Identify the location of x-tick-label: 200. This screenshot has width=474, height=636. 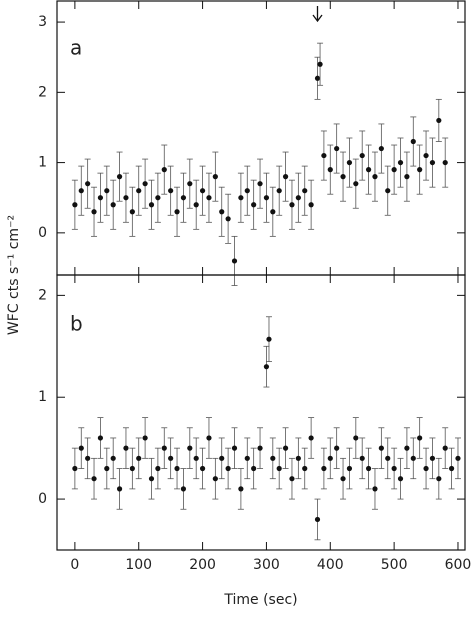
(202, 565).